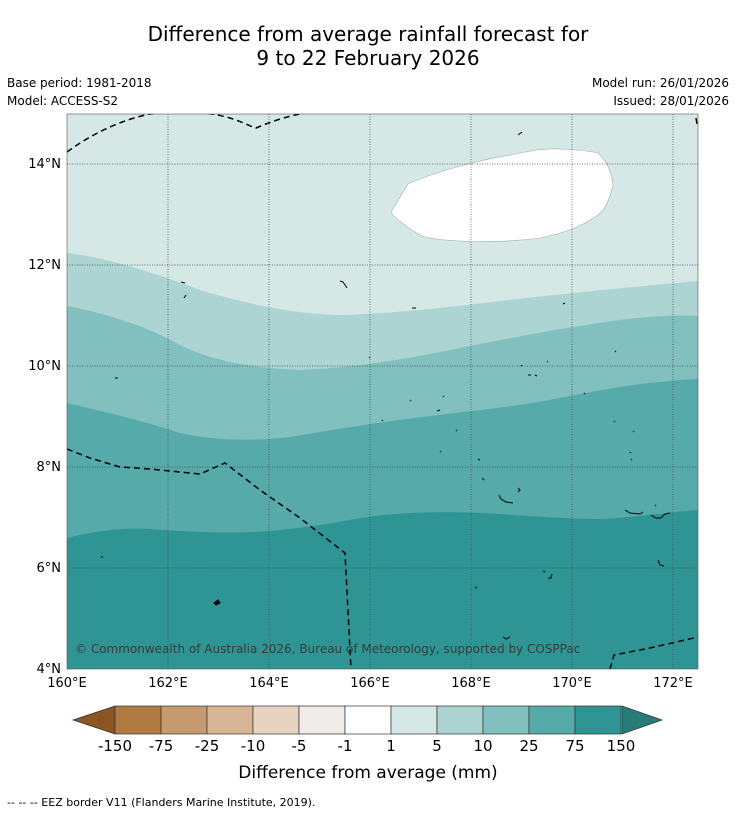  I want to click on colorbar-label: -25, so click(207, 746).